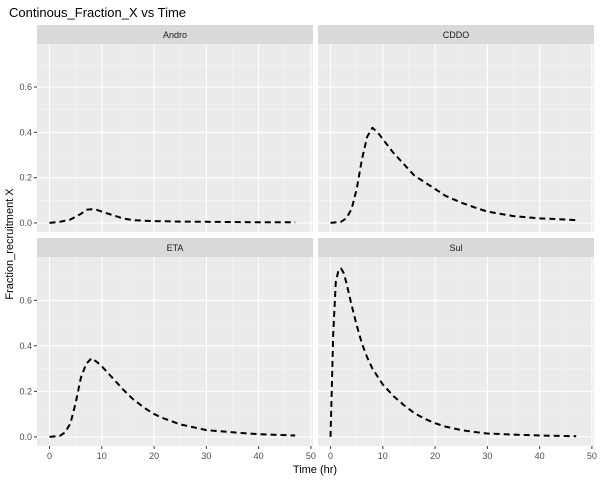  Describe the element at coordinates (172, 216) in the screenshot. I see `series-line-andro` at that location.